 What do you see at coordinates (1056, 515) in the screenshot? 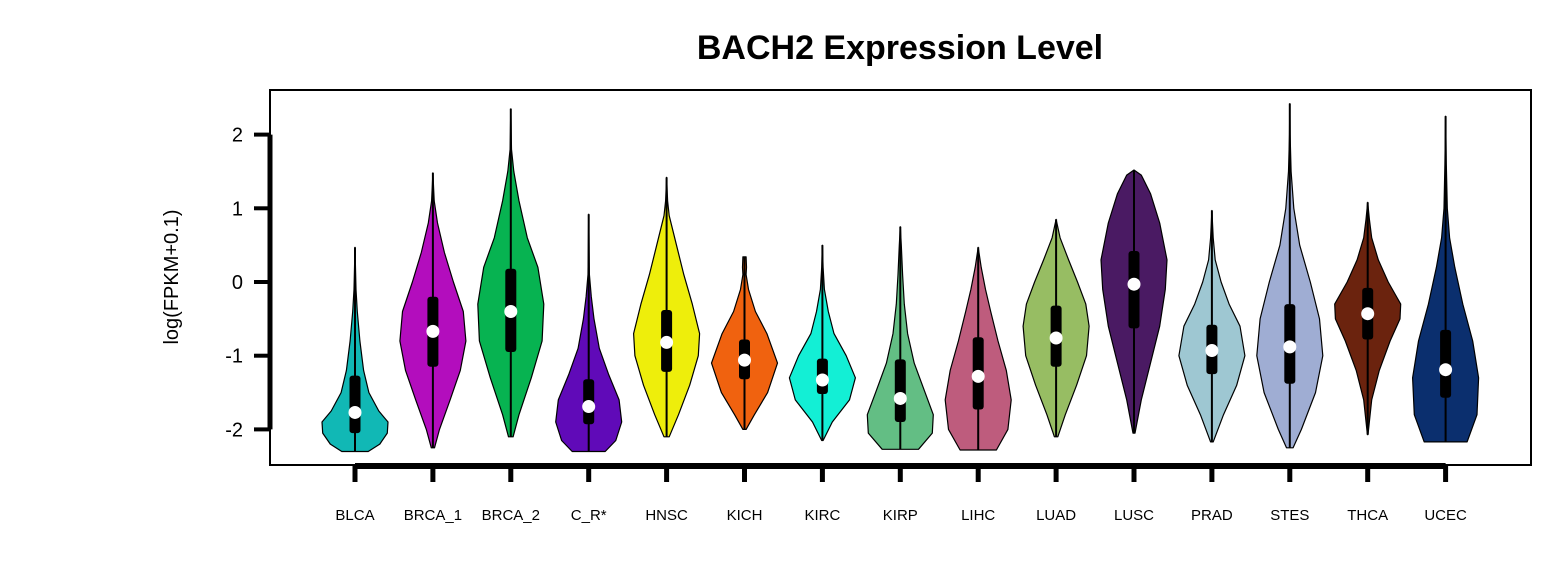
I see `x-tick-label: LUAD` at bounding box center [1056, 515].